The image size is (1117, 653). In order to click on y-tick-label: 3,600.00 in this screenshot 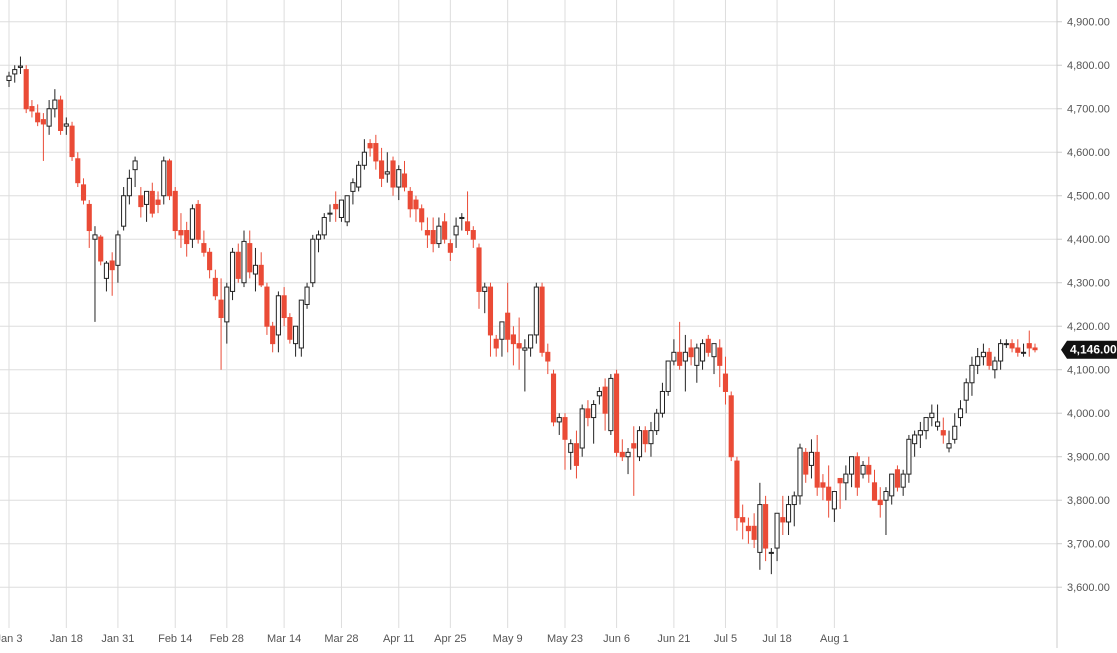, I will do `click(1088, 588)`.